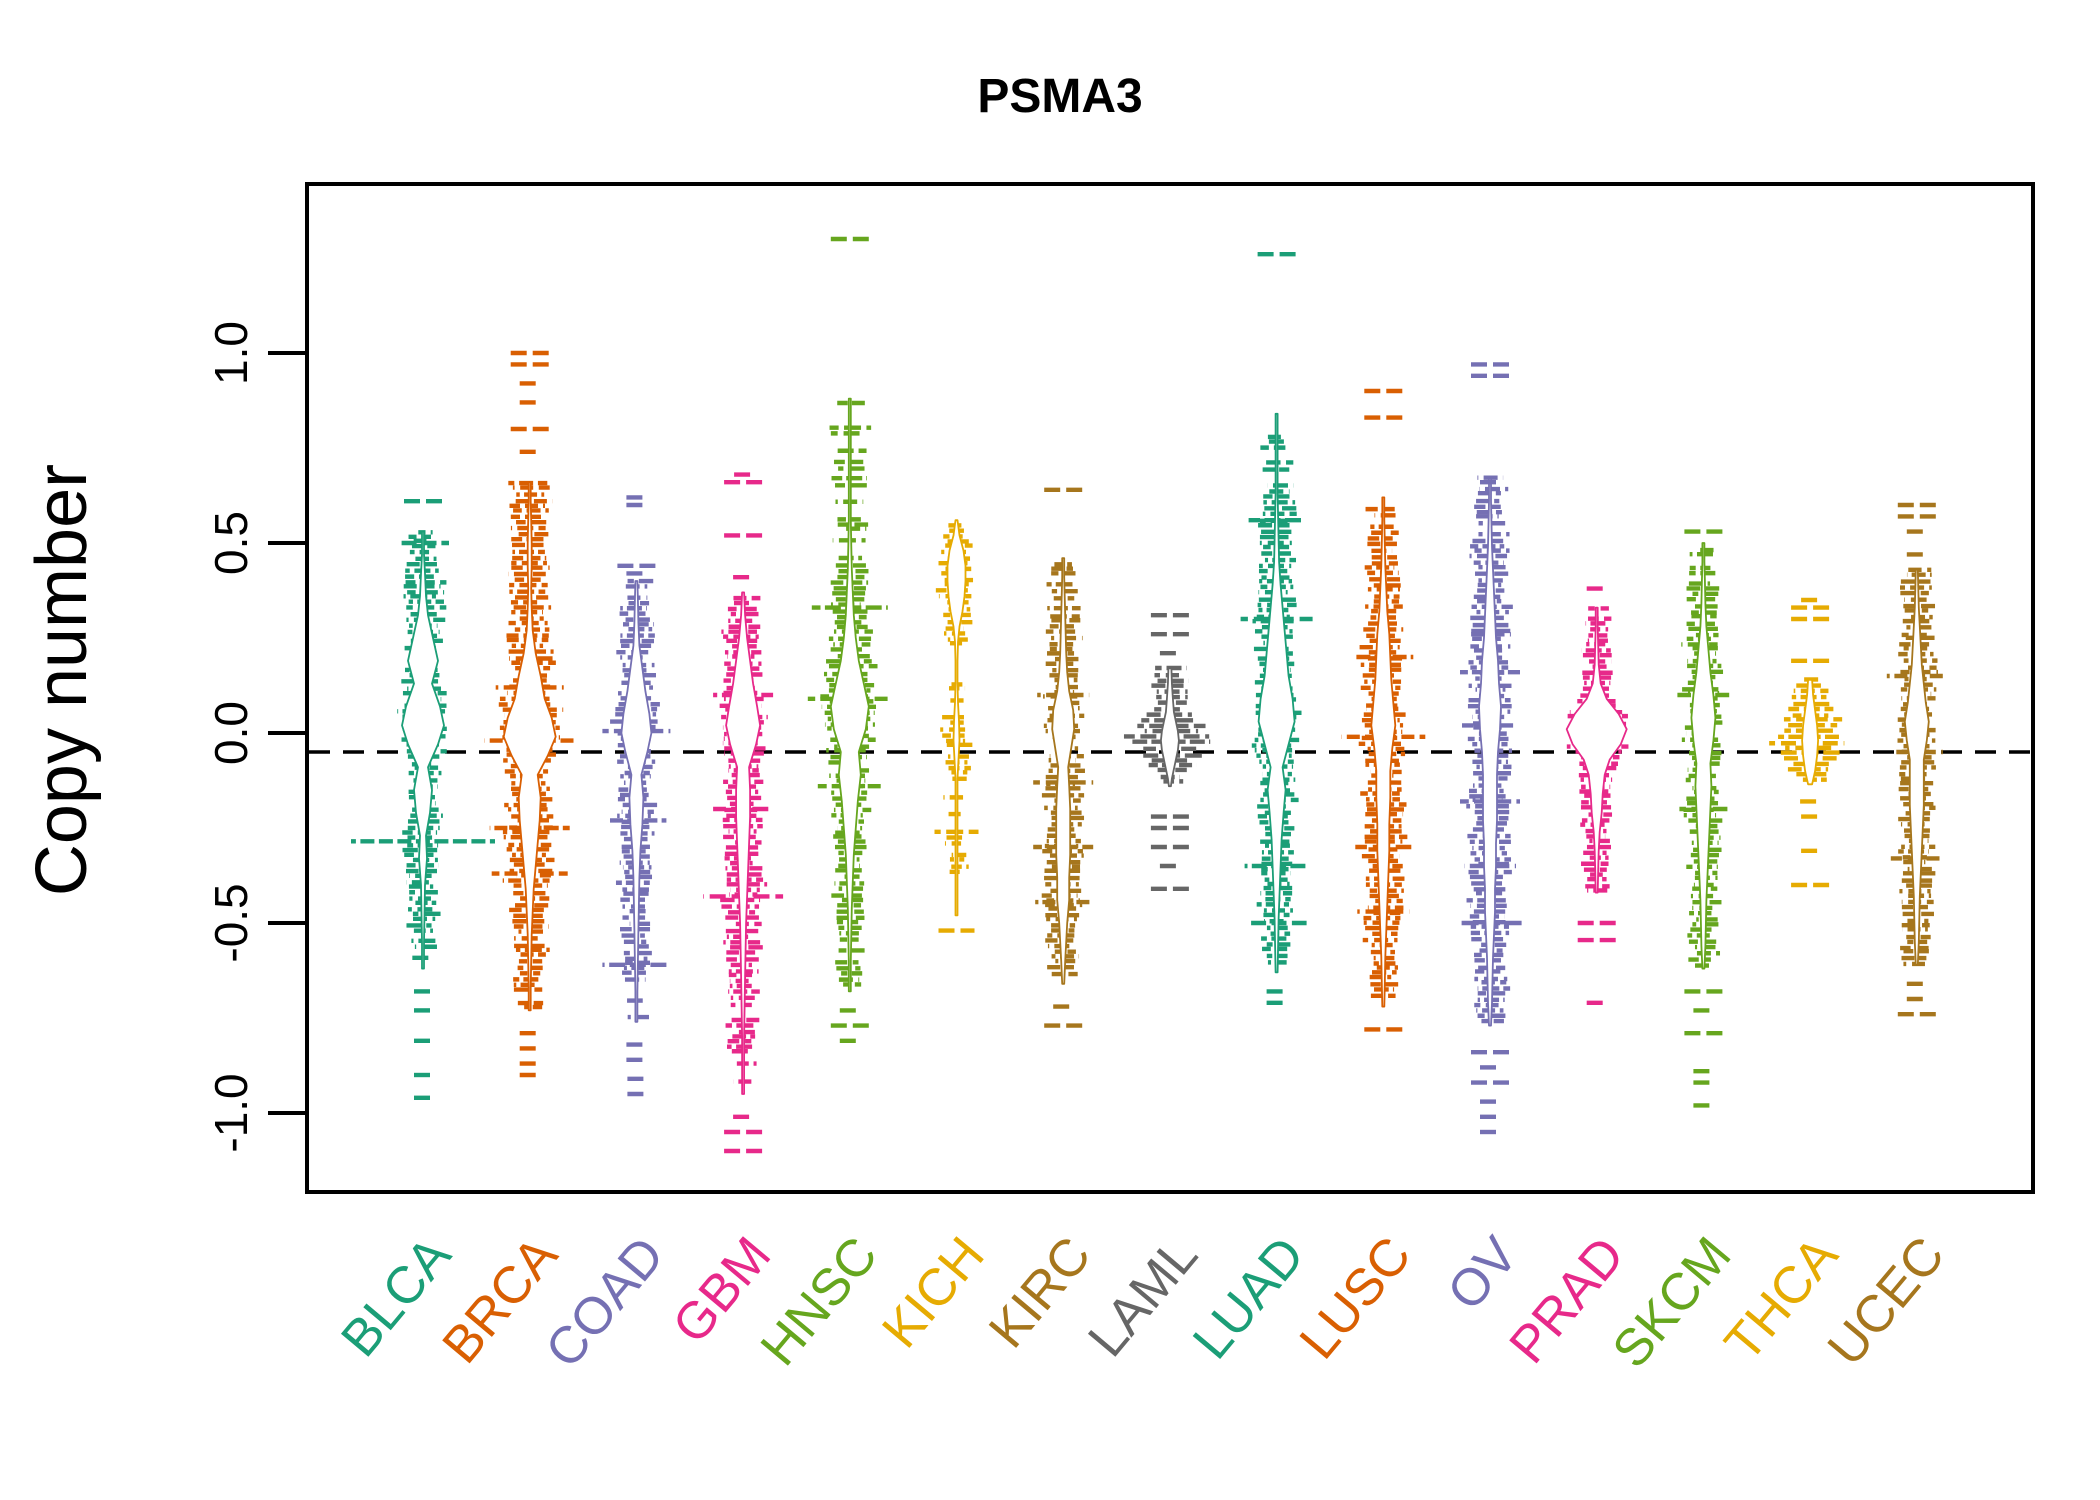  I want to click on swarm-LUSC, so click(1383, 710).